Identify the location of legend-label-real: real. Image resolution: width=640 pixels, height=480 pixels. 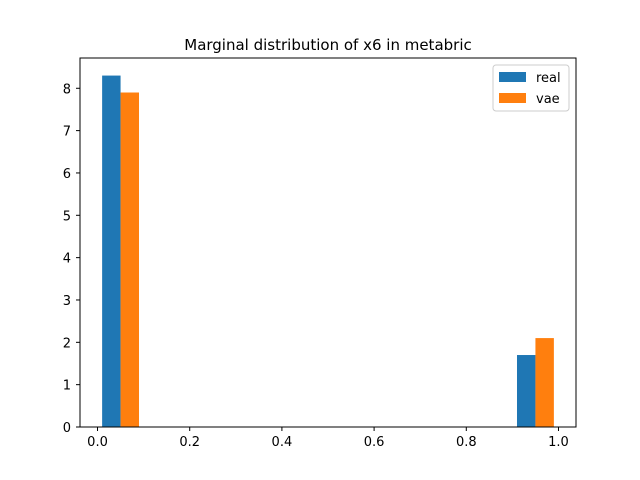
(548, 78).